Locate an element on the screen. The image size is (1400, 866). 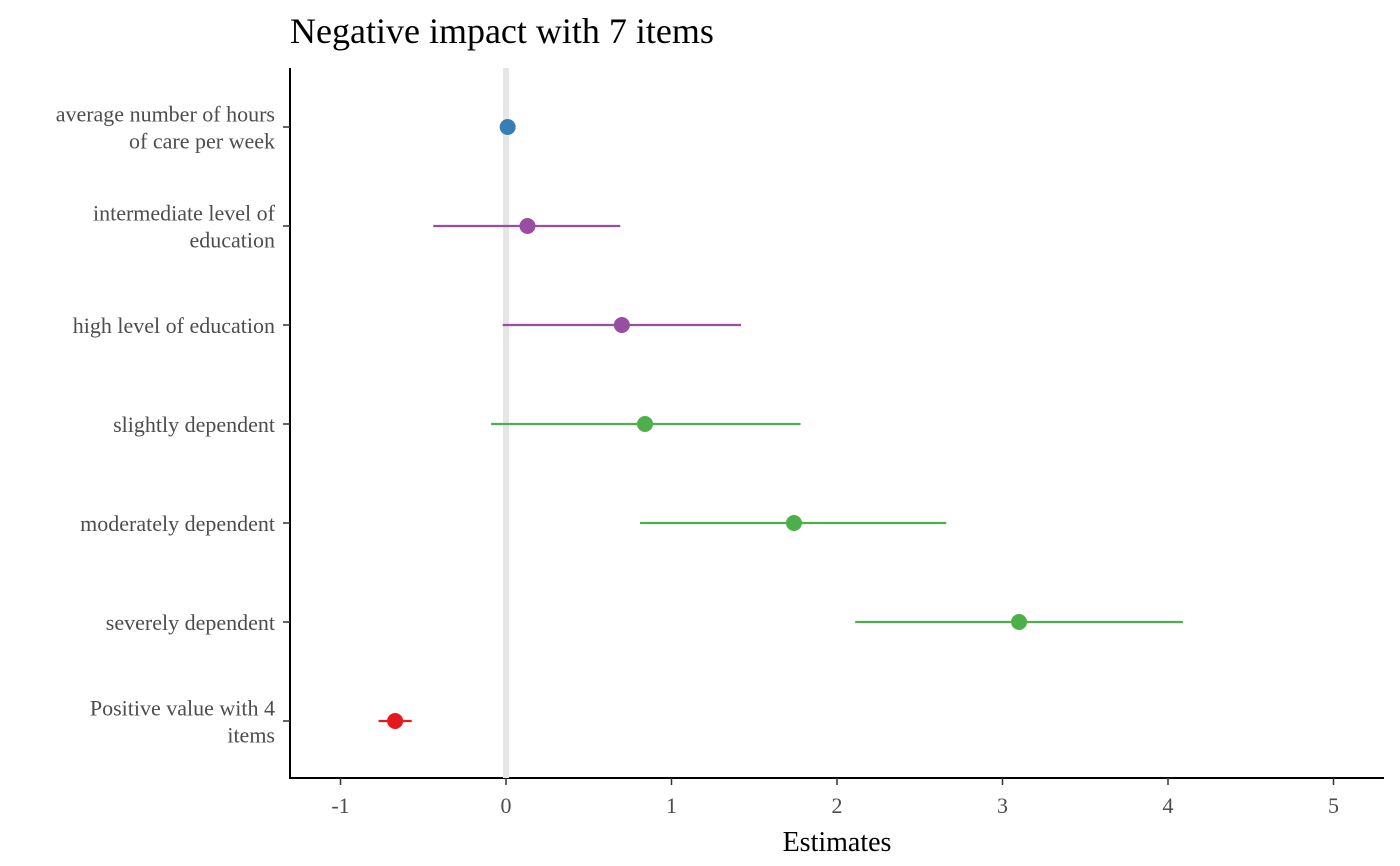
x-tick-label: 5 is located at coordinates (1333, 805).